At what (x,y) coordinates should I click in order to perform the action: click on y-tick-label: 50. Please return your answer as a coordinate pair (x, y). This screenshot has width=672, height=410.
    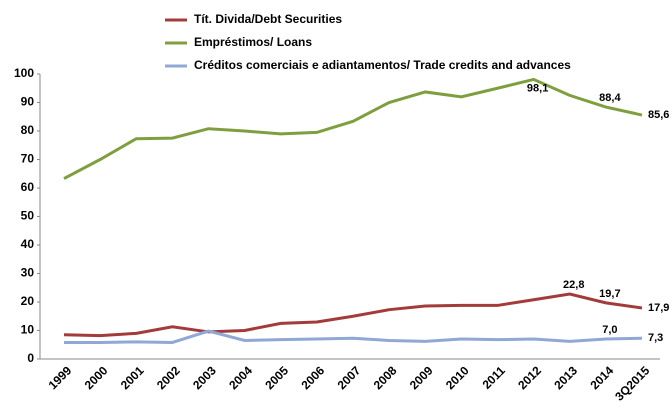
    Looking at the image, I should click on (28, 216).